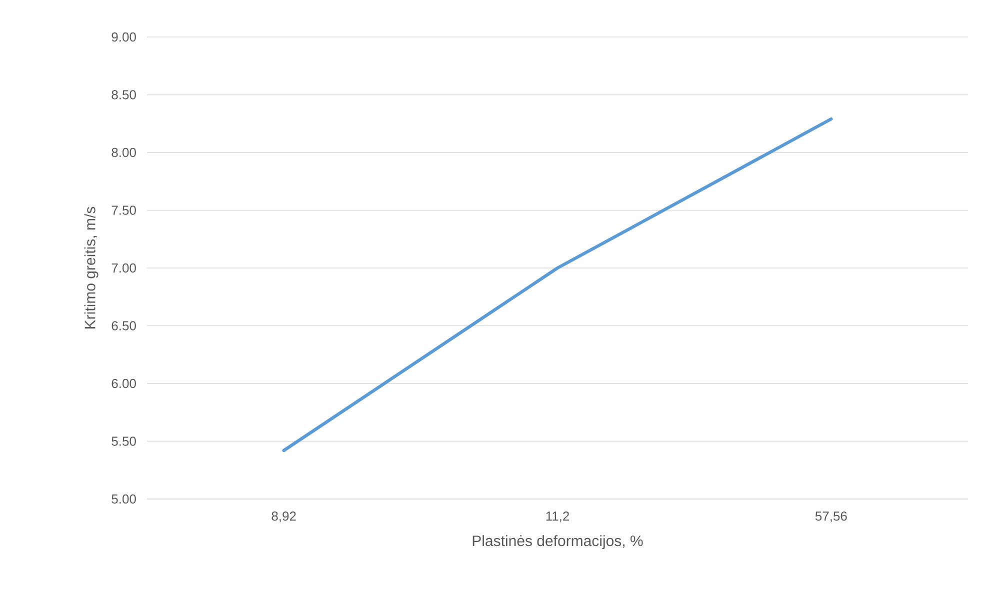  Describe the element at coordinates (124, 95) in the screenshot. I see `y-tick-label: 8.50` at that location.